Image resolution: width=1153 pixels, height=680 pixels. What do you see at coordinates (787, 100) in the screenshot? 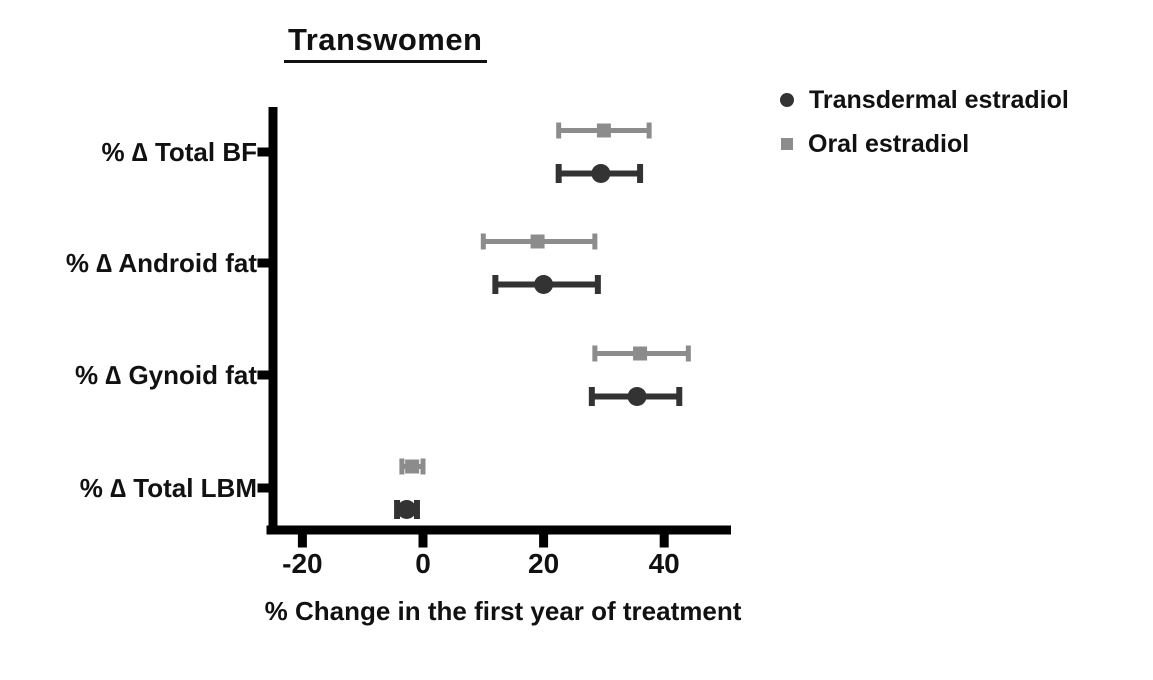
I see `circle-marker-icon` at bounding box center [787, 100].